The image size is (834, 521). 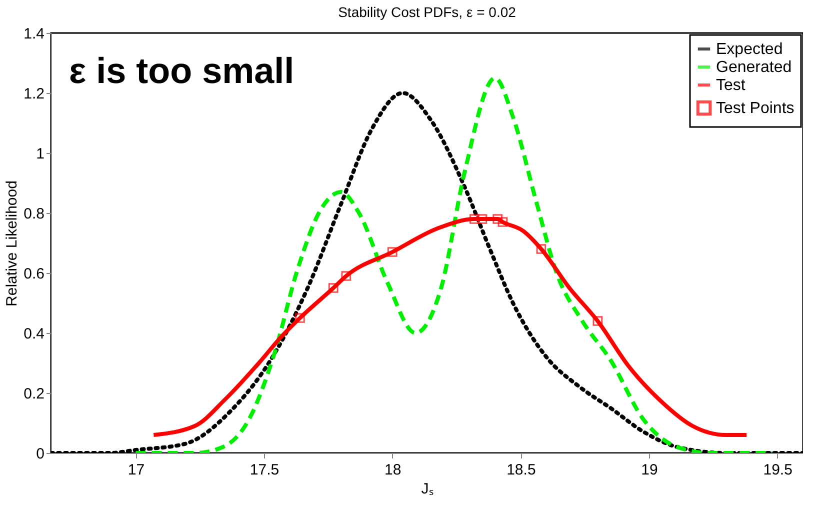 What do you see at coordinates (755, 108) in the screenshot?
I see `legend-label: Test Points` at bounding box center [755, 108].